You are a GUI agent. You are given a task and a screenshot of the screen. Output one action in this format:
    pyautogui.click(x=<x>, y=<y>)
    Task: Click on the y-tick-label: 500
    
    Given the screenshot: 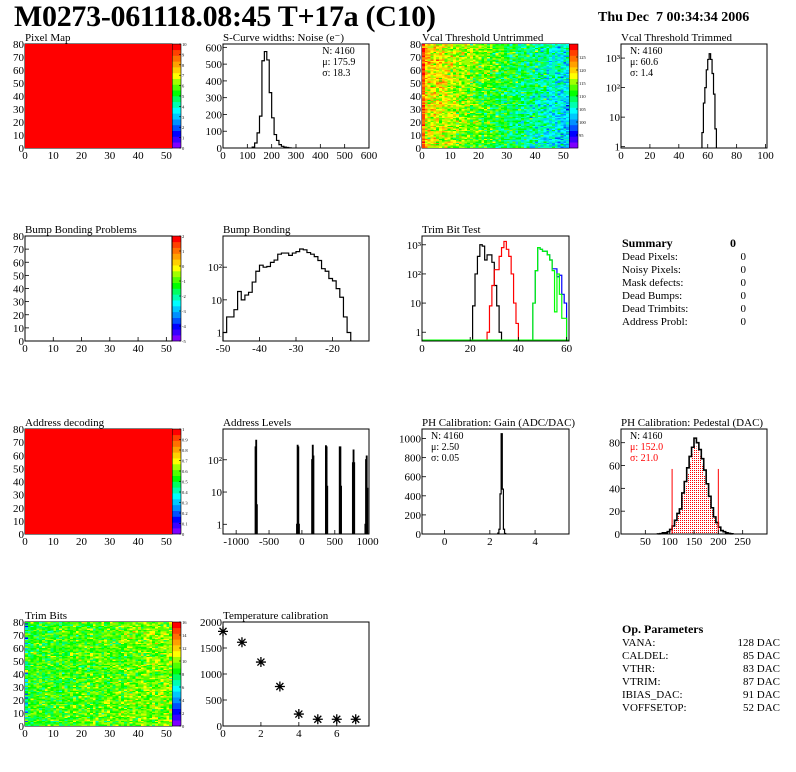 What is the action you would take?
    pyautogui.click(x=214, y=701)
    